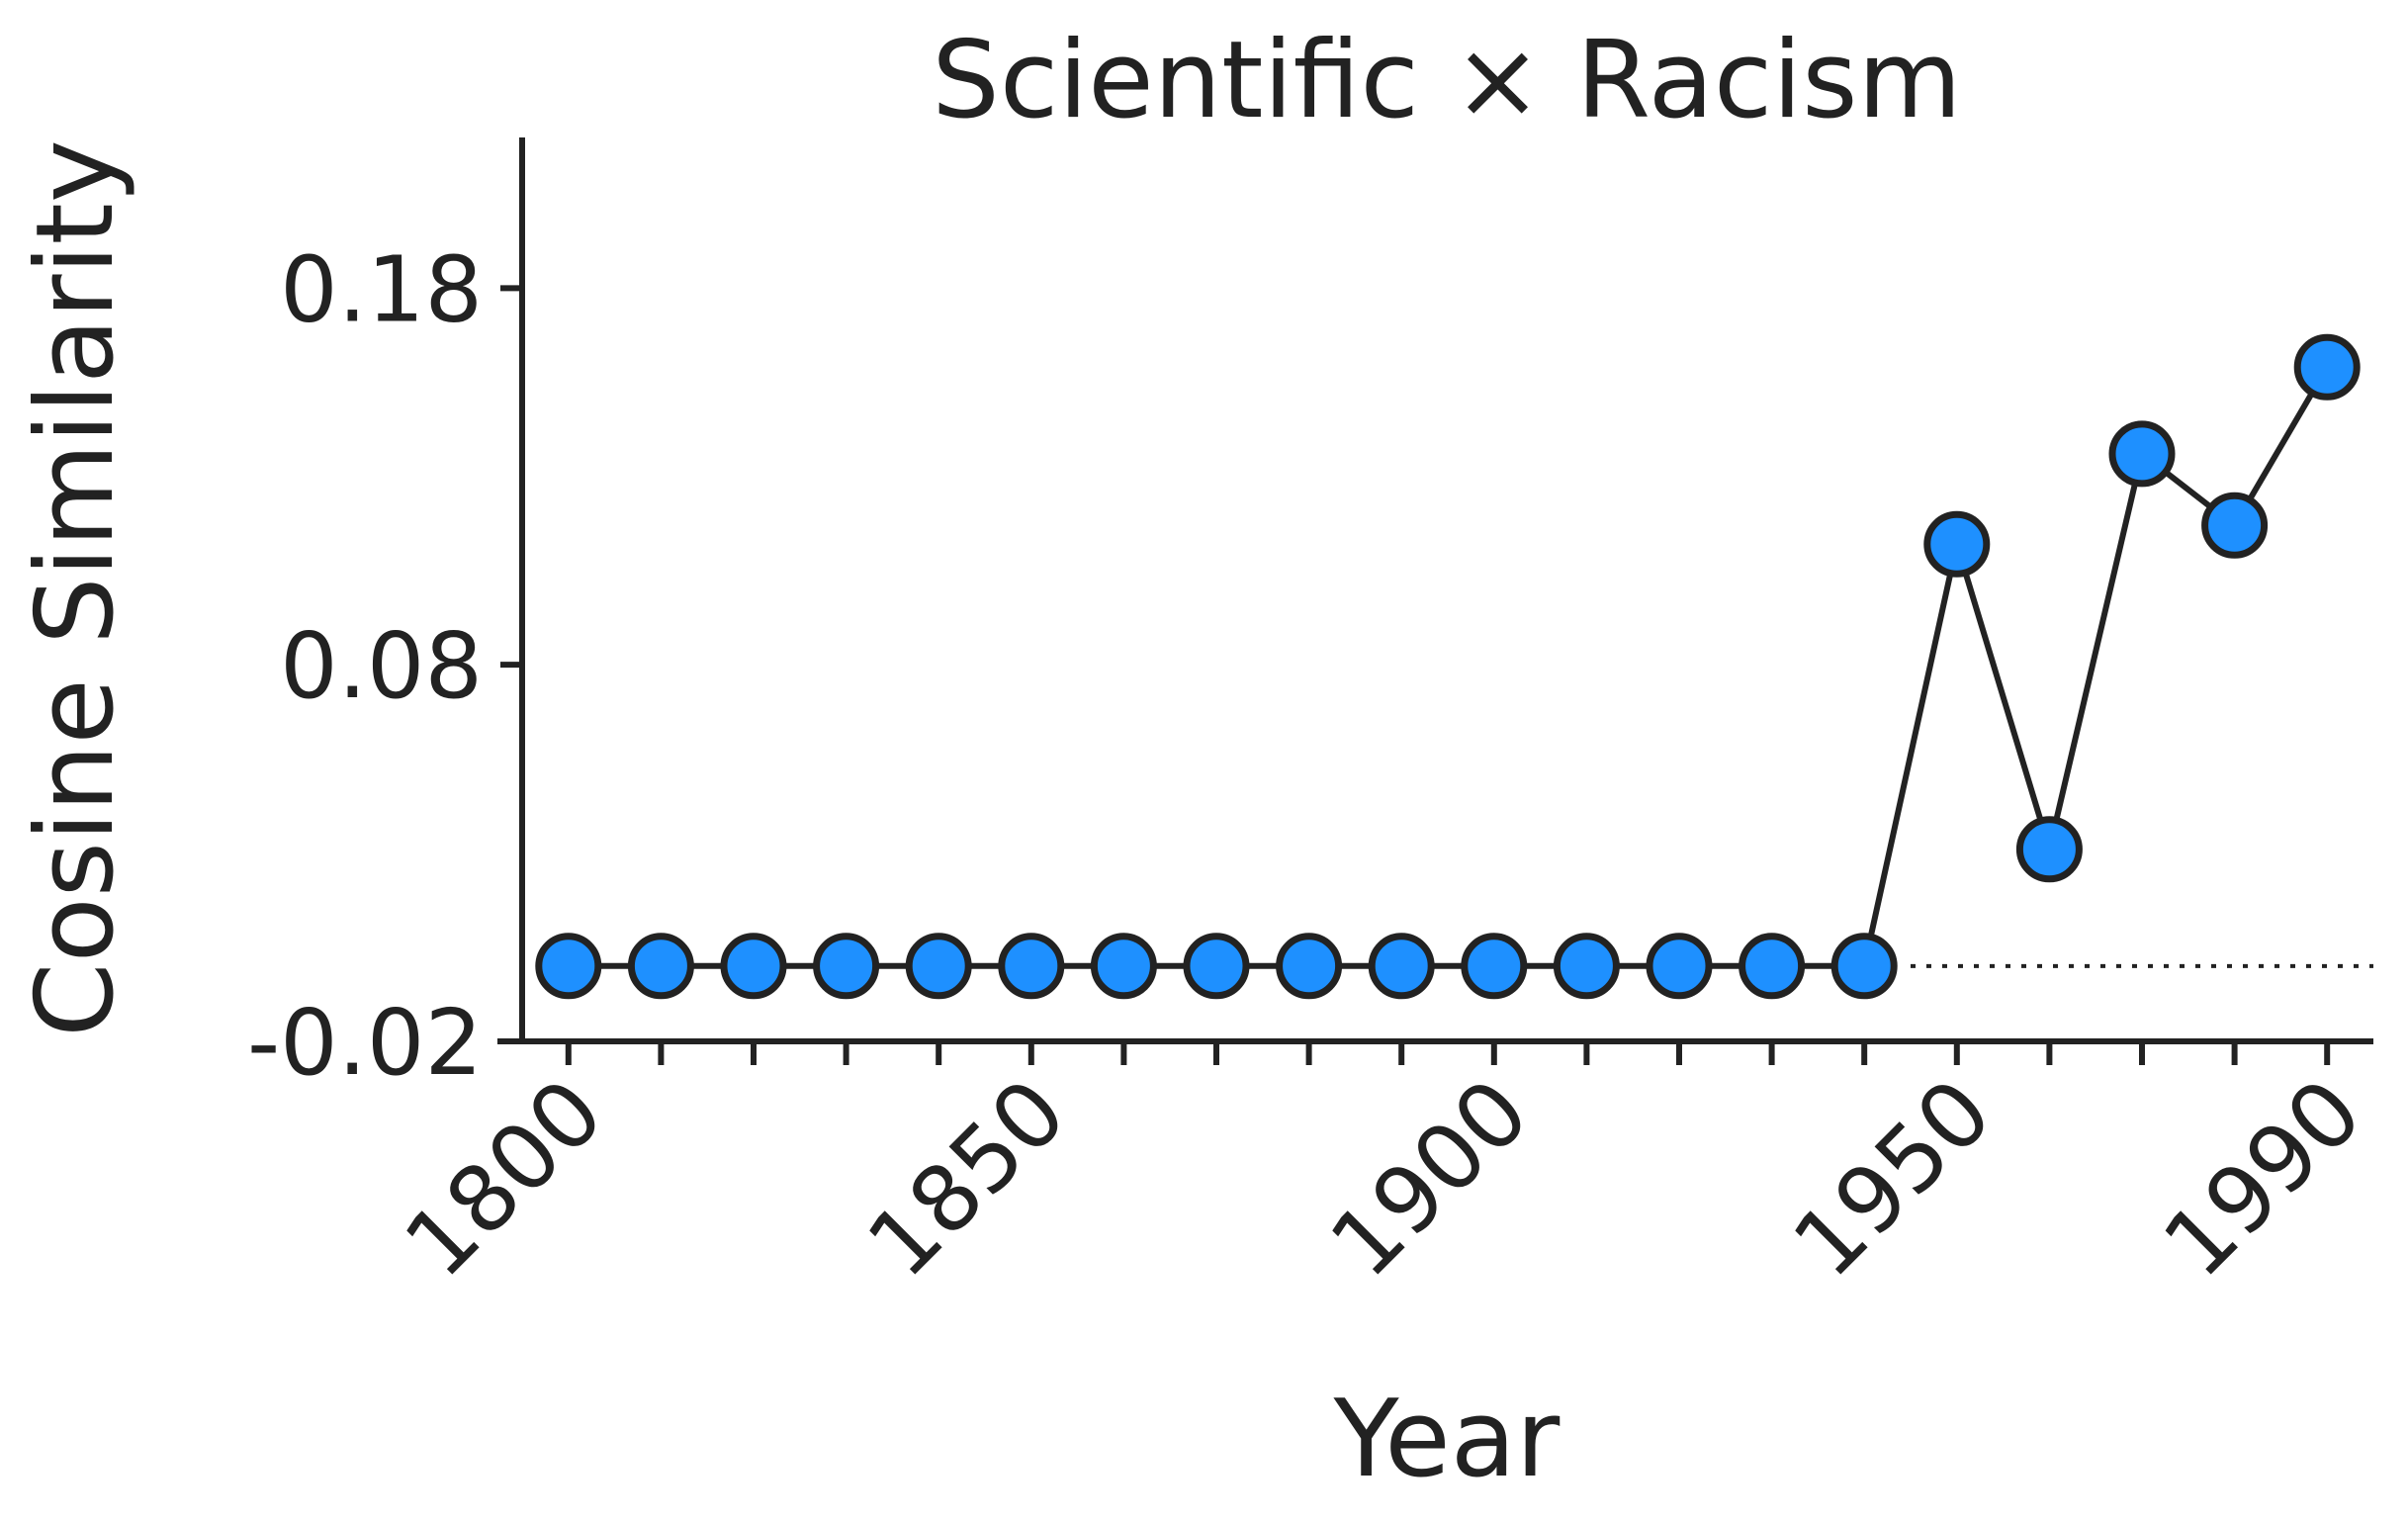 The image size is (2408, 1522). Describe the element at coordinates (75, 588) in the screenshot. I see `y-axis-label: Cosine Similarity` at that location.